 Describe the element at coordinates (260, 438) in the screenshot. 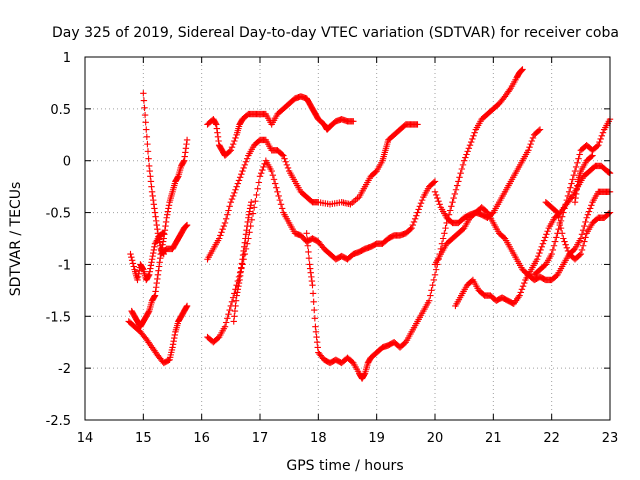

I see `x-tick-label: 17` at that location.